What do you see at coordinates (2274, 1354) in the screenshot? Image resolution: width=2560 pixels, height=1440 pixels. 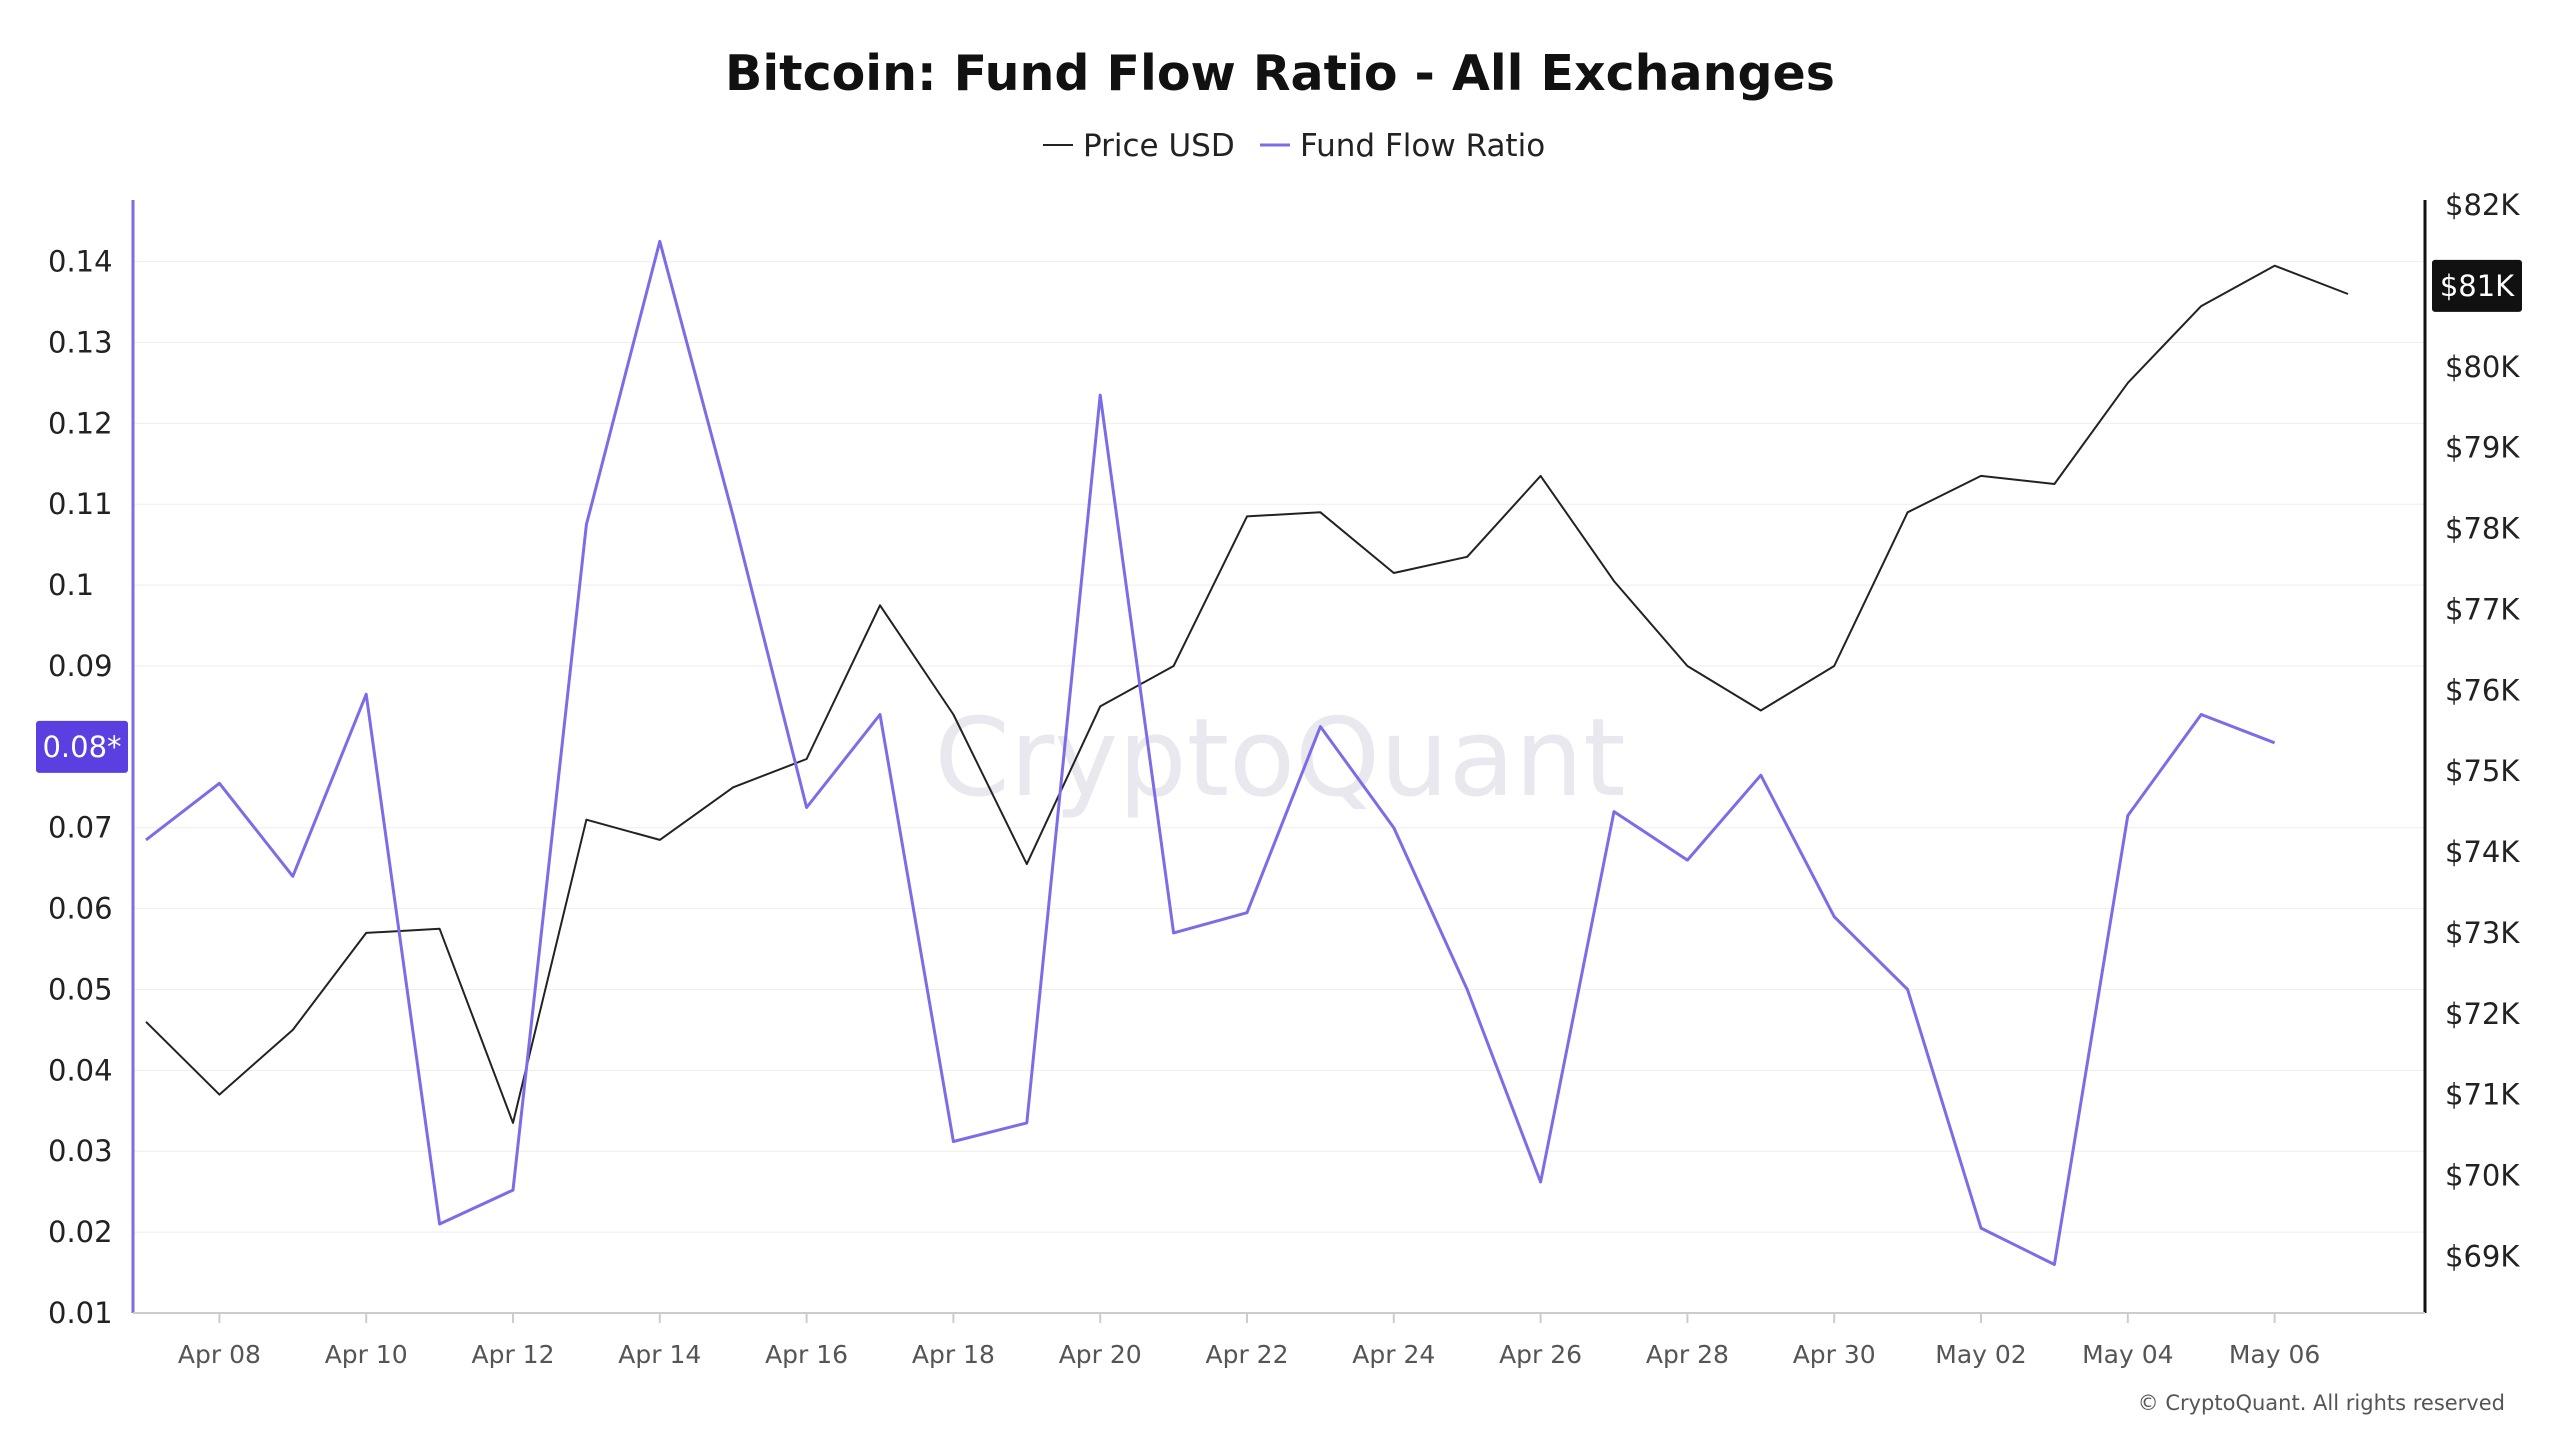 I see `x-tick-label: May 06` at bounding box center [2274, 1354].